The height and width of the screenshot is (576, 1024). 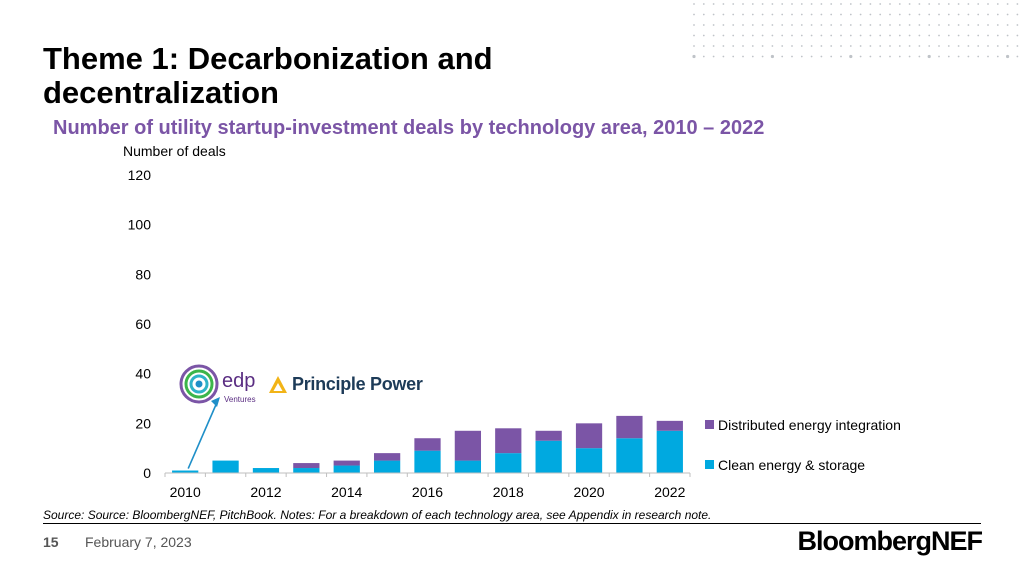 I want to click on bar-distributed-energy-2016, so click(x=427, y=444).